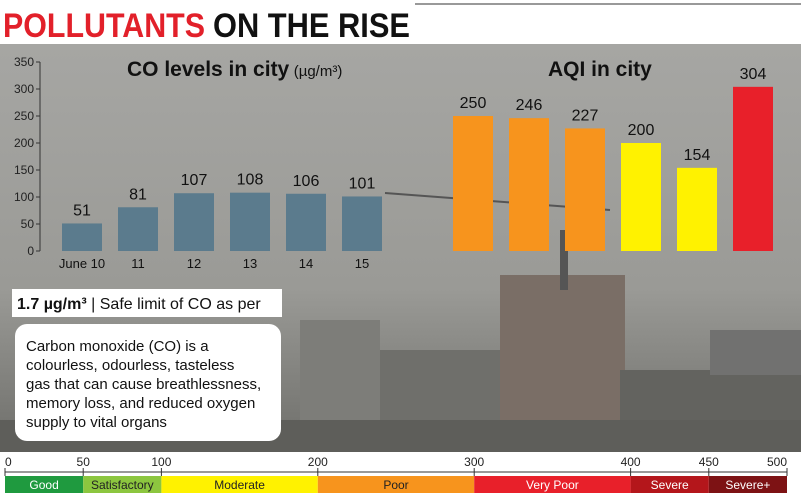 This screenshot has height=495, width=801. I want to click on y-tick-label: 150, so click(24, 170).